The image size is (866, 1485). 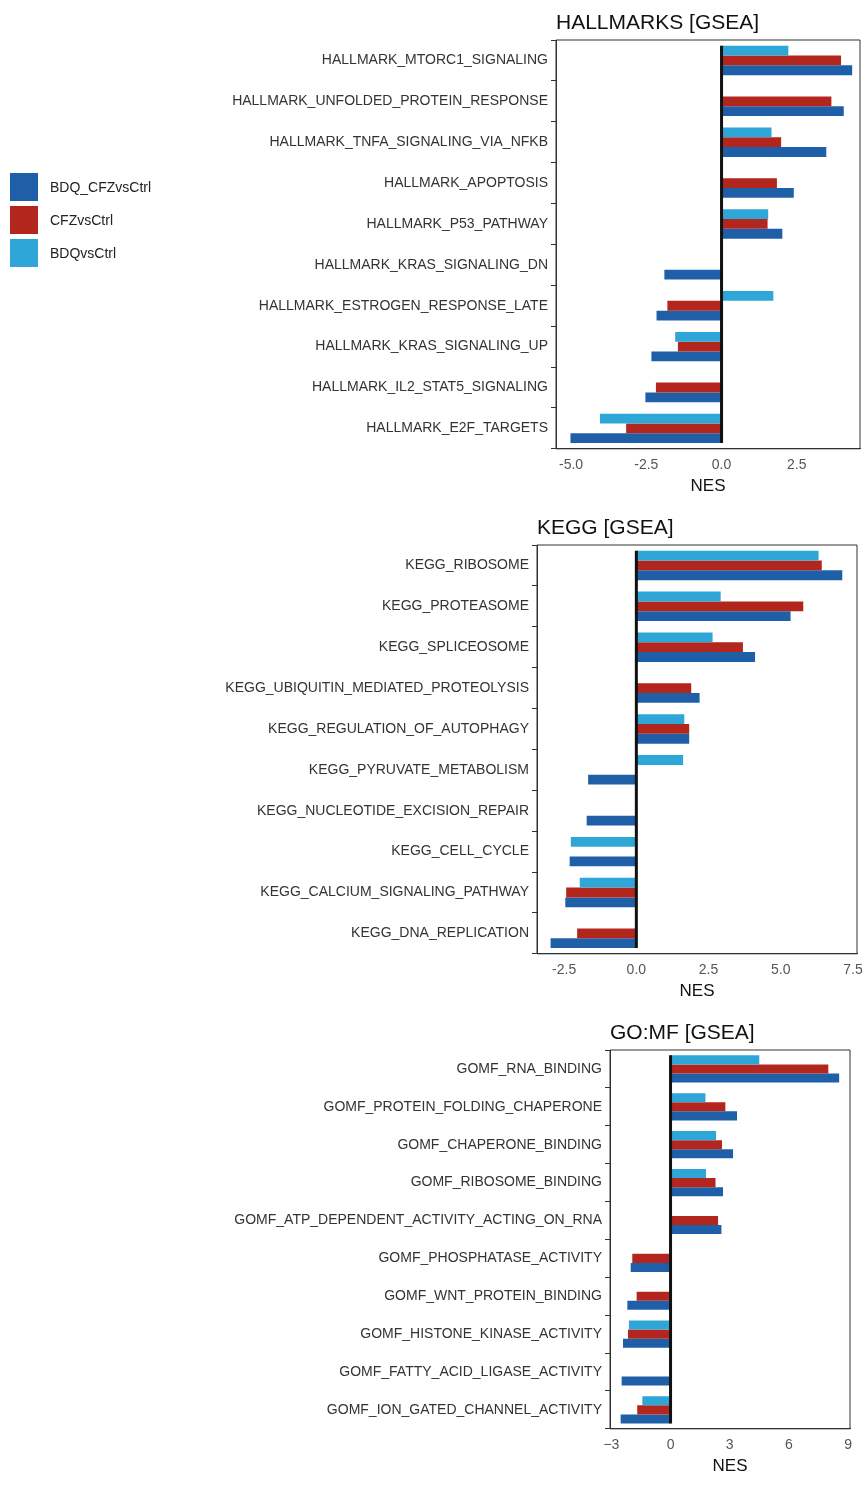 I want to click on x-tick-label: -5.0, so click(x=571, y=464).